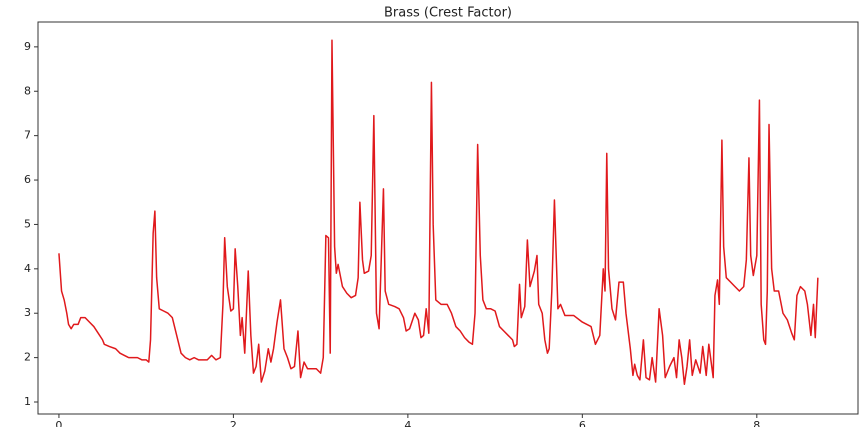 This screenshot has height=431, width=864. Describe the element at coordinates (756, 423) in the screenshot. I see `x-tick-label: 8` at that location.